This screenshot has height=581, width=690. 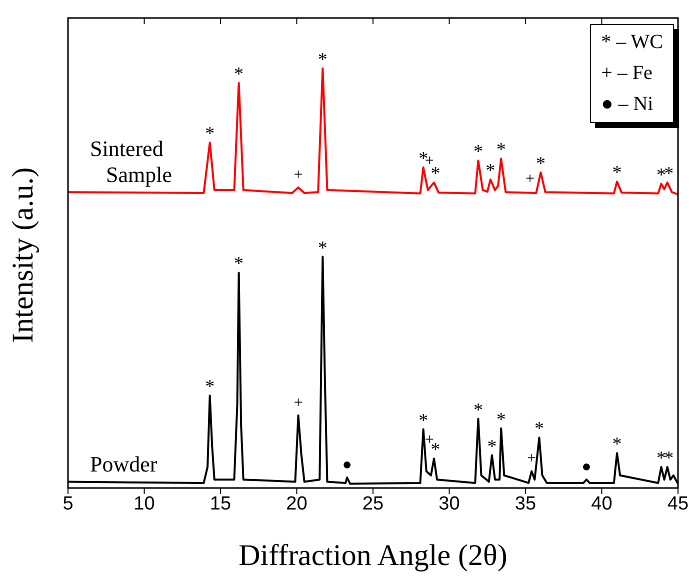 What do you see at coordinates (221, 503) in the screenshot?
I see `x-tick-label: 15` at bounding box center [221, 503].